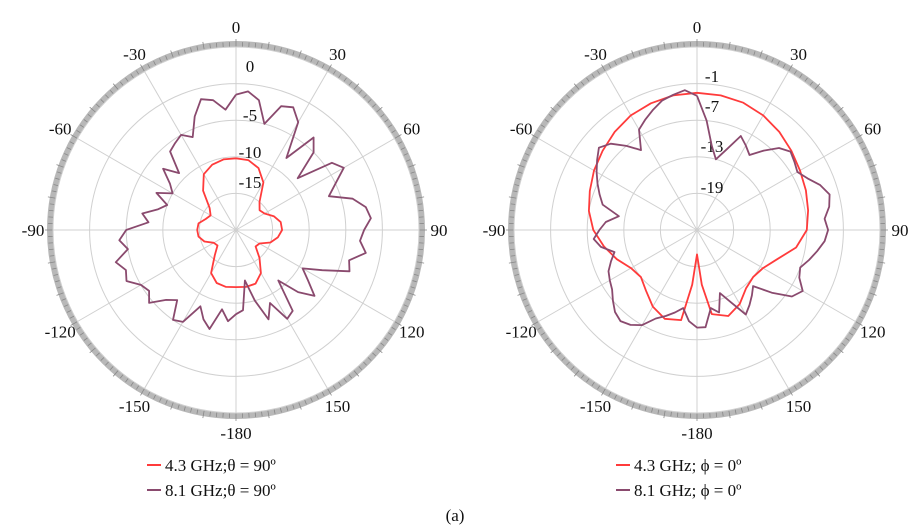 This screenshot has width=911, height=528. Describe the element at coordinates (134, 406) in the screenshot. I see `angle-tick-label: -150` at that location.